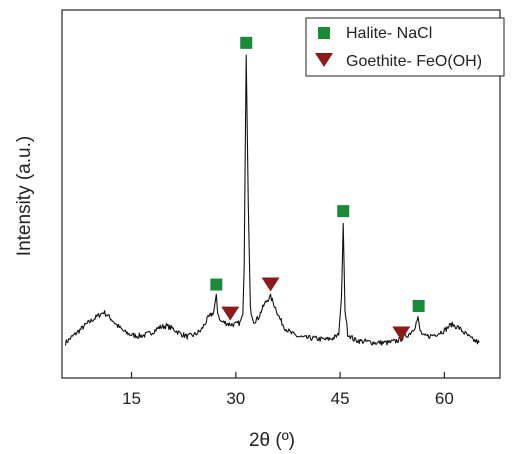  Describe the element at coordinates (340, 398) in the screenshot. I see `x-tick-label: 45` at that location.